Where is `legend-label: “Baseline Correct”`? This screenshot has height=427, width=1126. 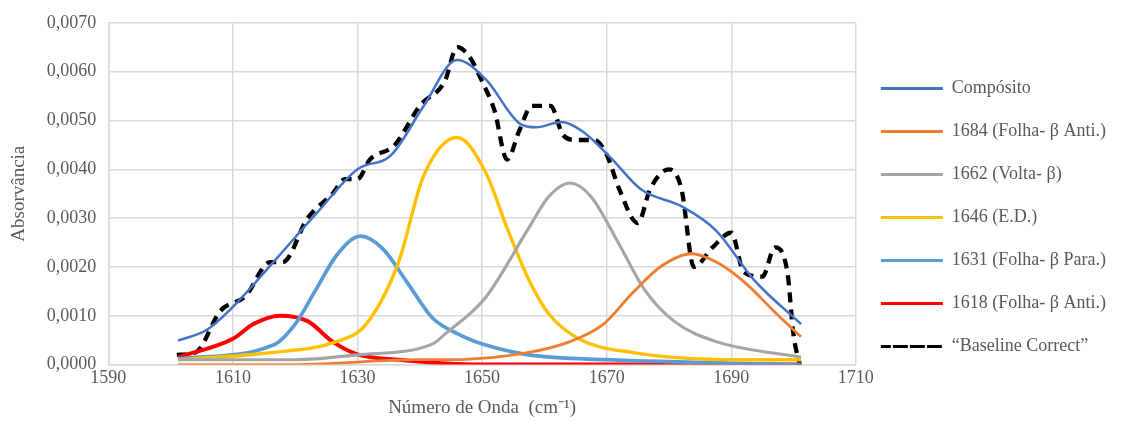
legend-label: “Baseline Correct” is located at coordinates (1020, 345).